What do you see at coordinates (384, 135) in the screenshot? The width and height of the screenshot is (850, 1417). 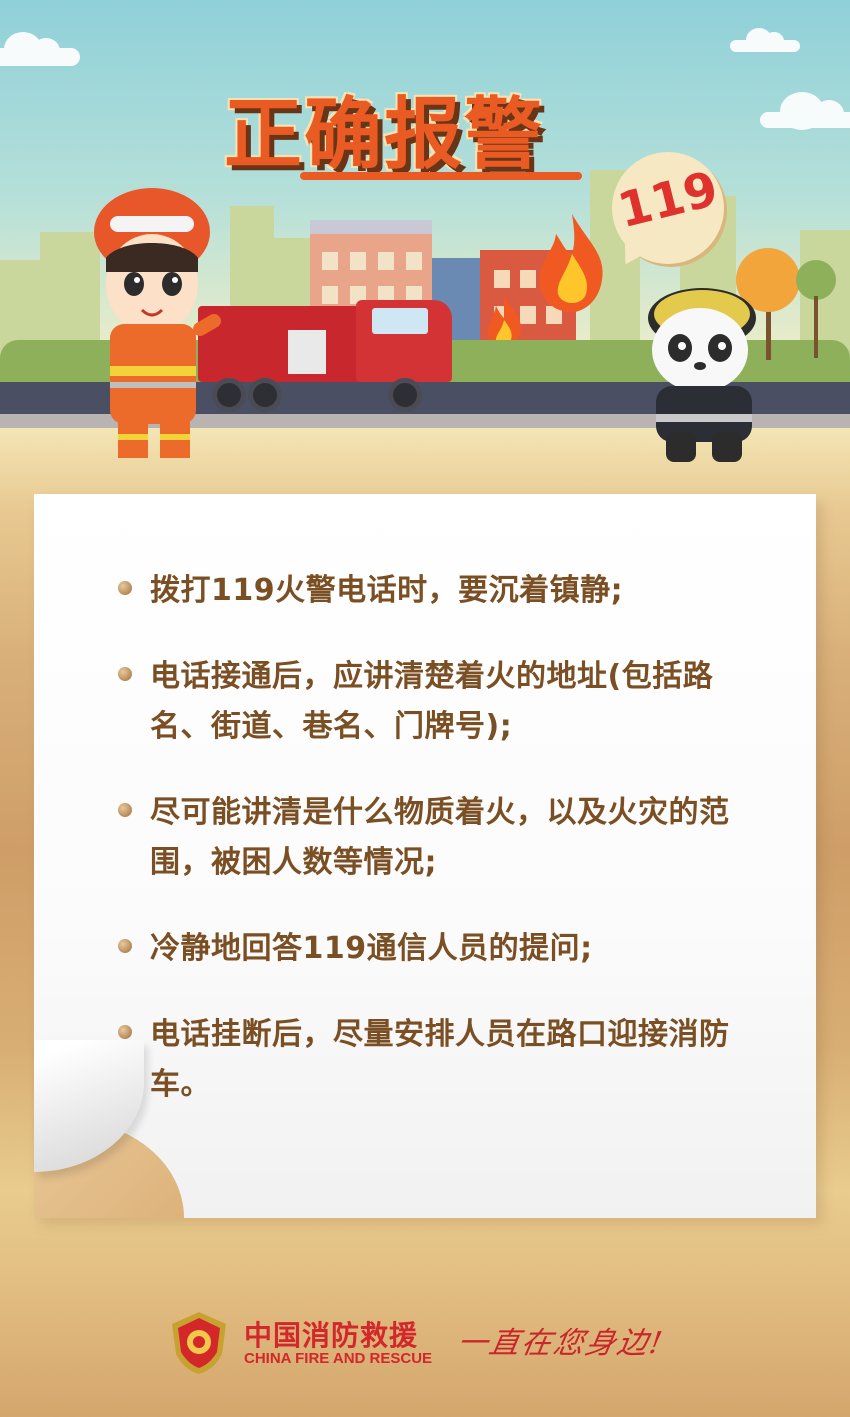 I see `page-title: 正确报警` at bounding box center [384, 135].